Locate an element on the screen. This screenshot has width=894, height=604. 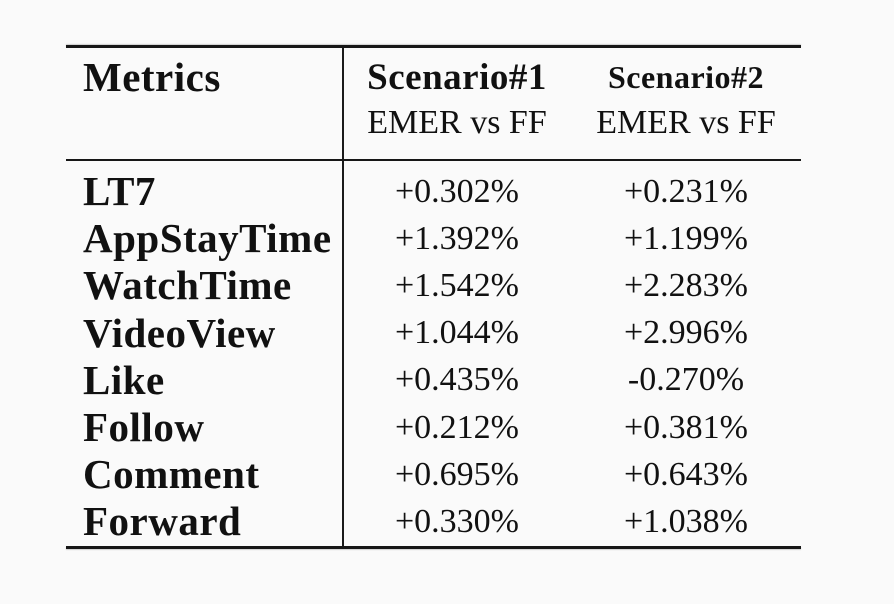
table-header-rule is located at coordinates (433, 160).